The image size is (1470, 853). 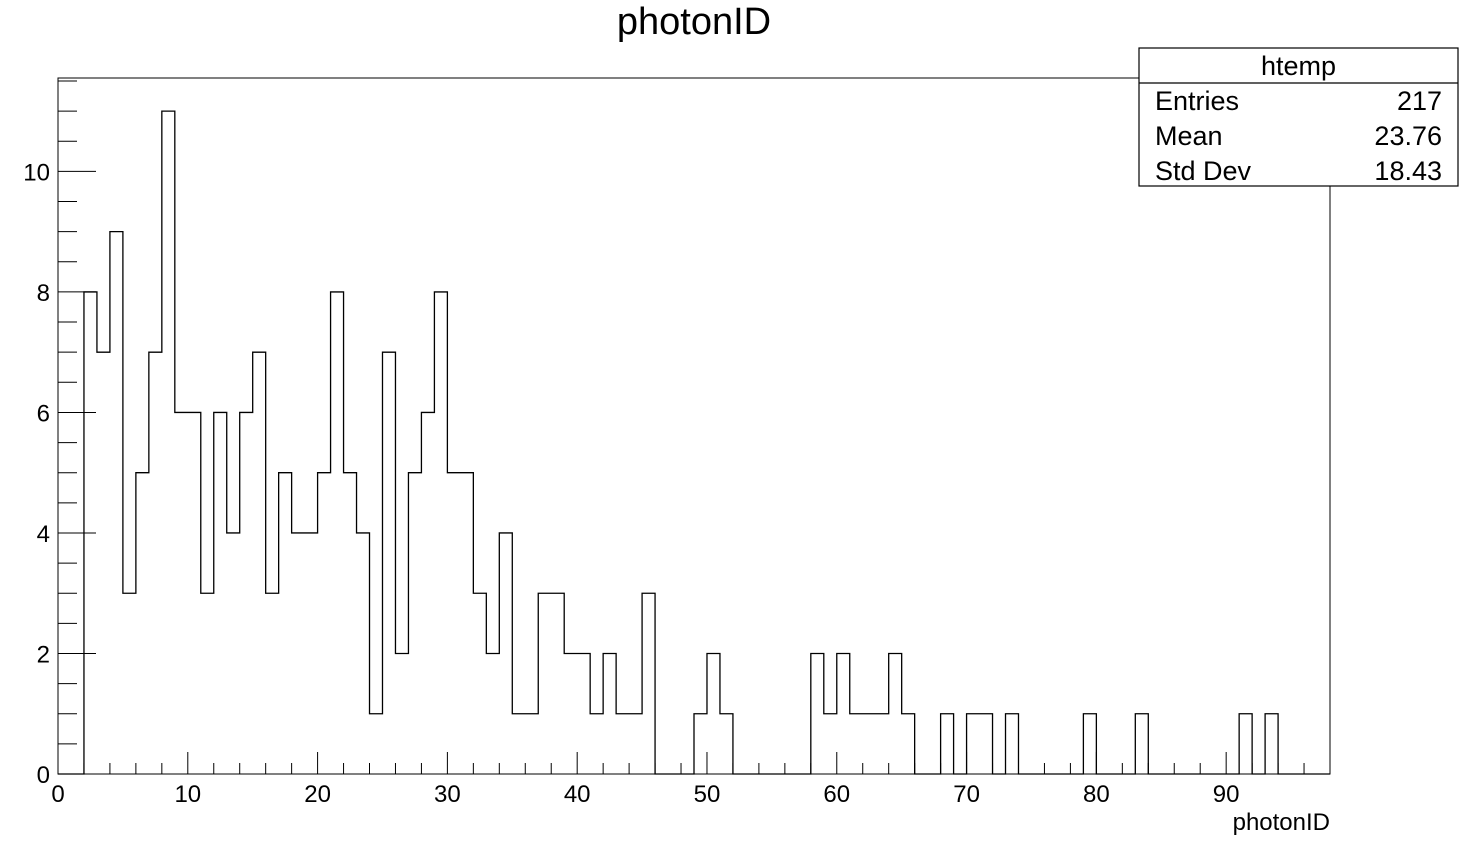 What do you see at coordinates (43, 293) in the screenshot?
I see `y-tick-label: 8` at bounding box center [43, 293].